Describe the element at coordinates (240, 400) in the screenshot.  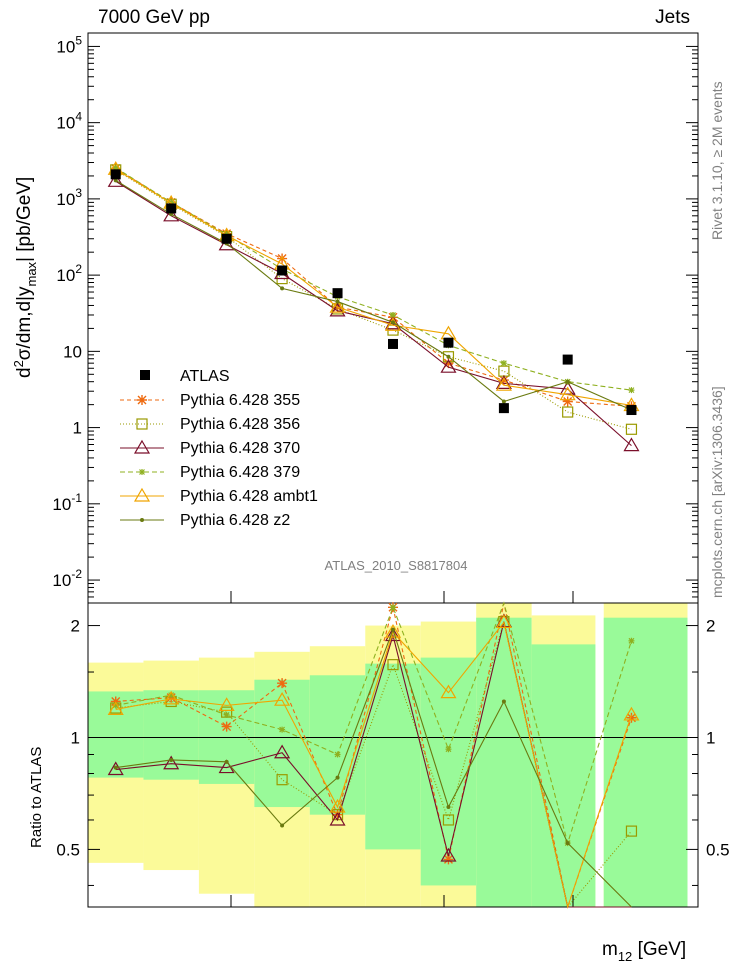
I see `legend-label: Pythia 6.428 355` at that location.